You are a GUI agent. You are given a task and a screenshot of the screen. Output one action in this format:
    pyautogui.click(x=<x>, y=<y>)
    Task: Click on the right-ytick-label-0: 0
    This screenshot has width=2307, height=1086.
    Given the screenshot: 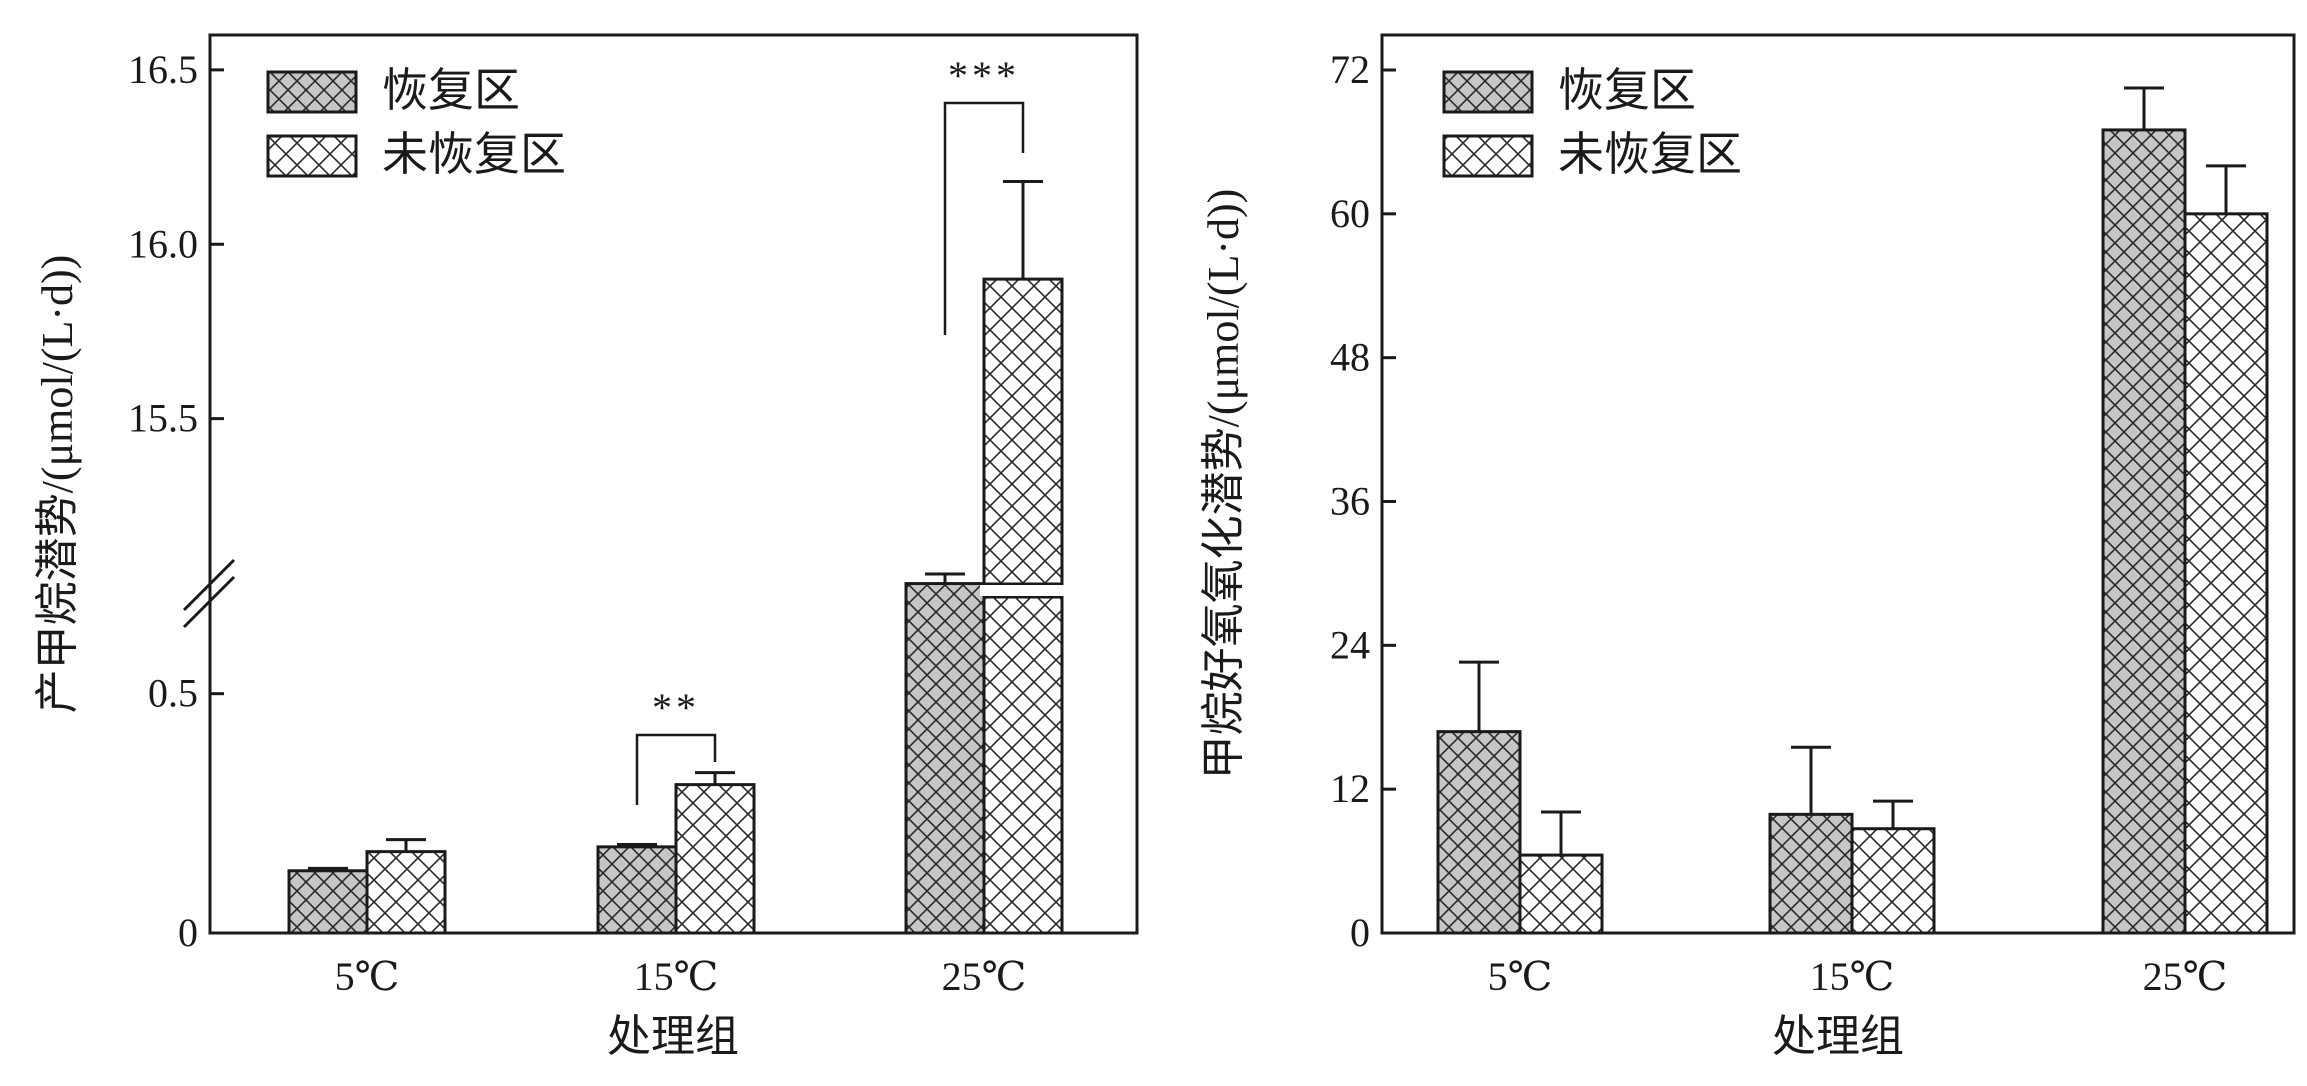 What is the action you would take?
    pyautogui.click(x=1360, y=932)
    